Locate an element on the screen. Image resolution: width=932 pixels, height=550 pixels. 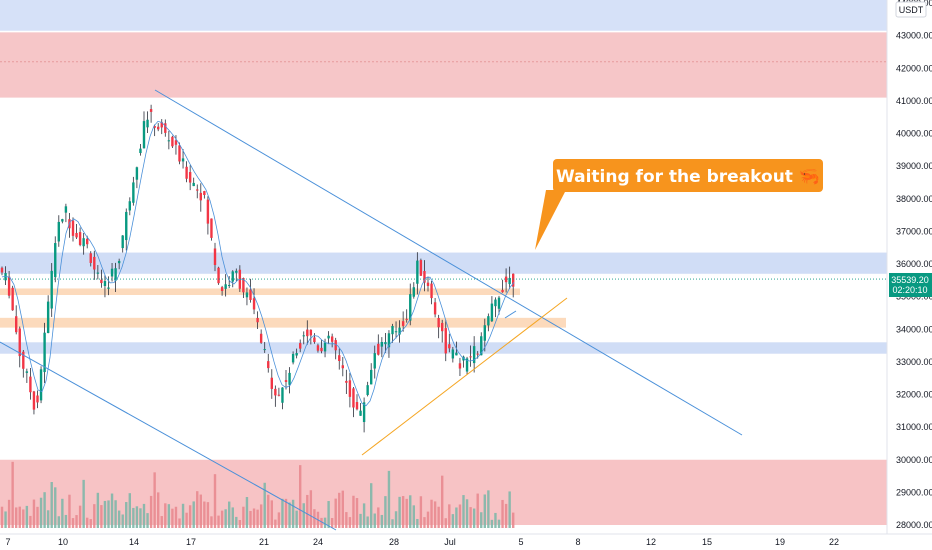
x-tick-2: 14 is located at coordinates (134, 542).